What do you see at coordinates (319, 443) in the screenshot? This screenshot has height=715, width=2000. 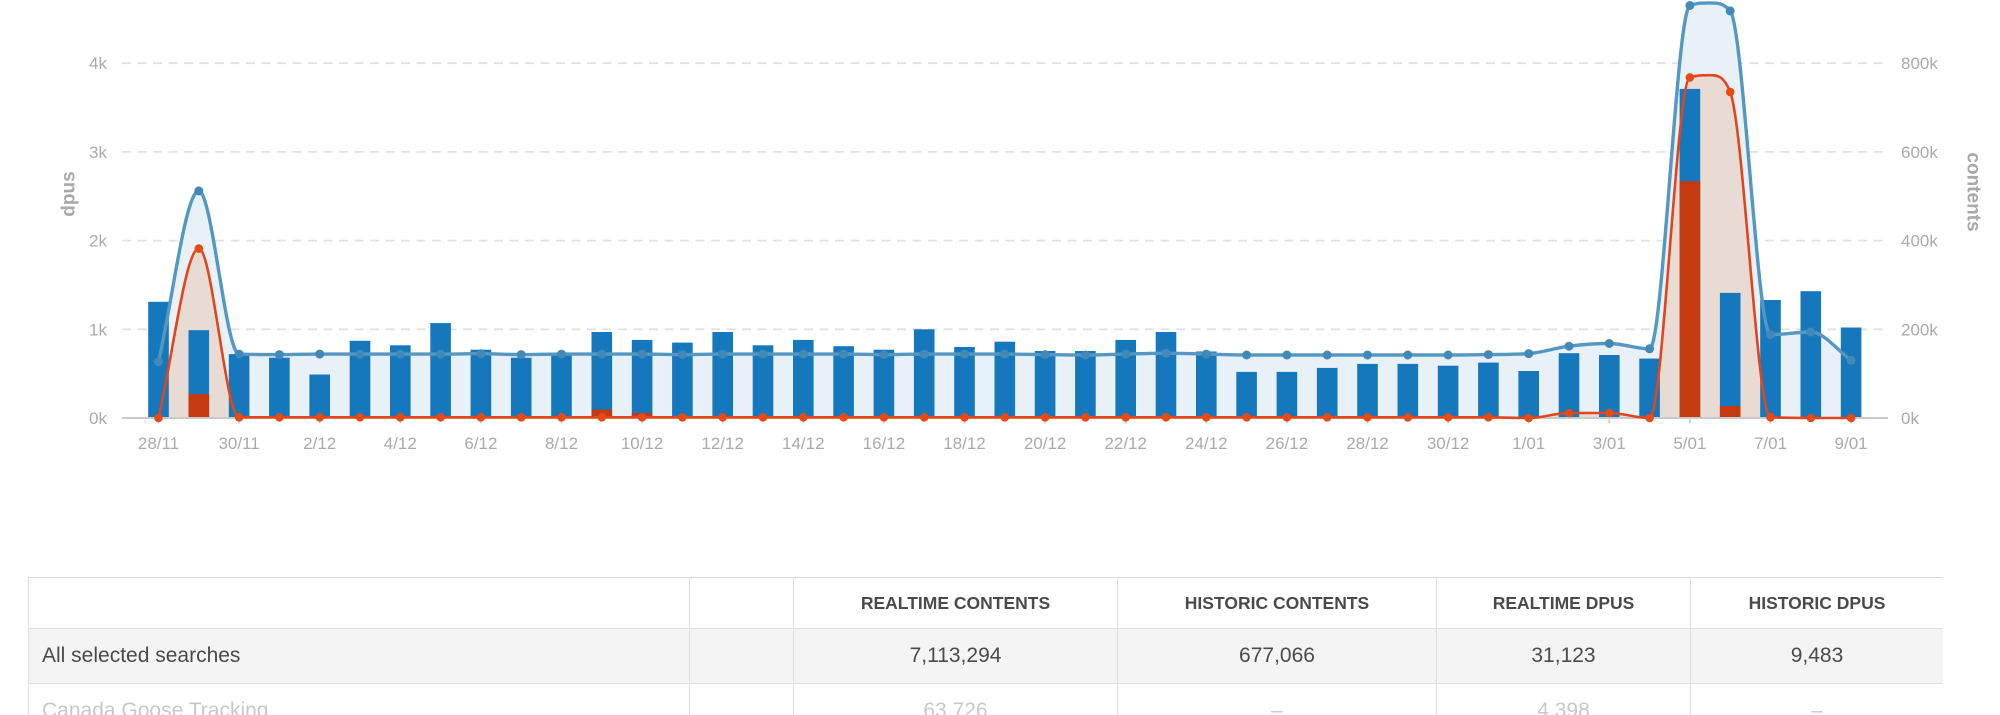 I see `svg-text: 2/12` at bounding box center [319, 443].